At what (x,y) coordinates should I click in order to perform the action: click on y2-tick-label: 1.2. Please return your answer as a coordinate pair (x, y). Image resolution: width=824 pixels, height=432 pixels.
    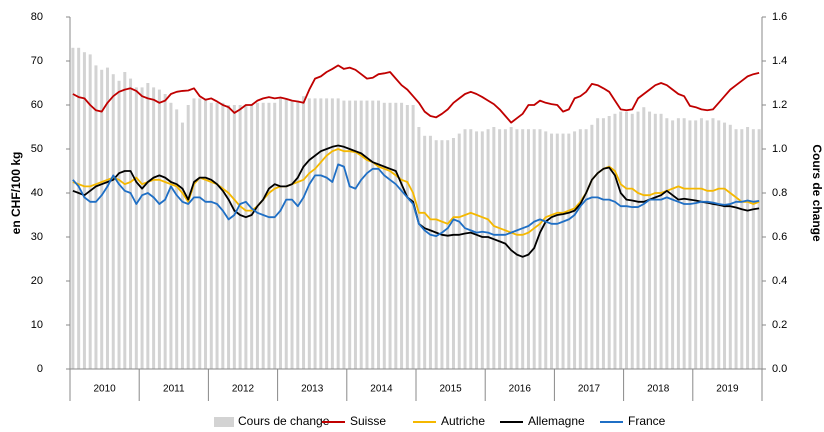
    Looking at the image, I should click on (779, 105).